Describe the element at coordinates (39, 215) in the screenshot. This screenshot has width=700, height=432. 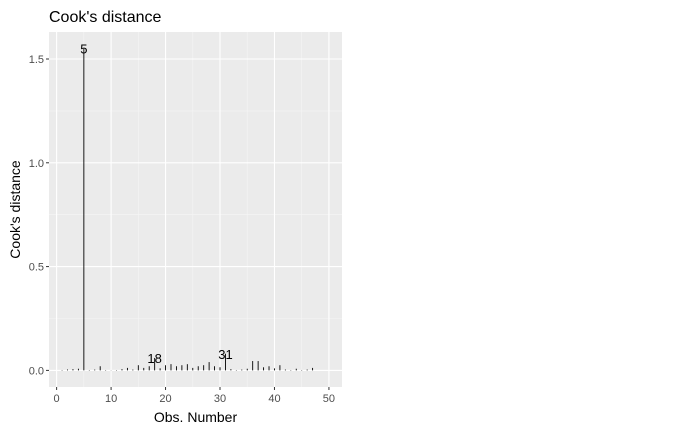
I see `y-axis-ticks: 0.0 0.5 1.0 1.5` at that location.